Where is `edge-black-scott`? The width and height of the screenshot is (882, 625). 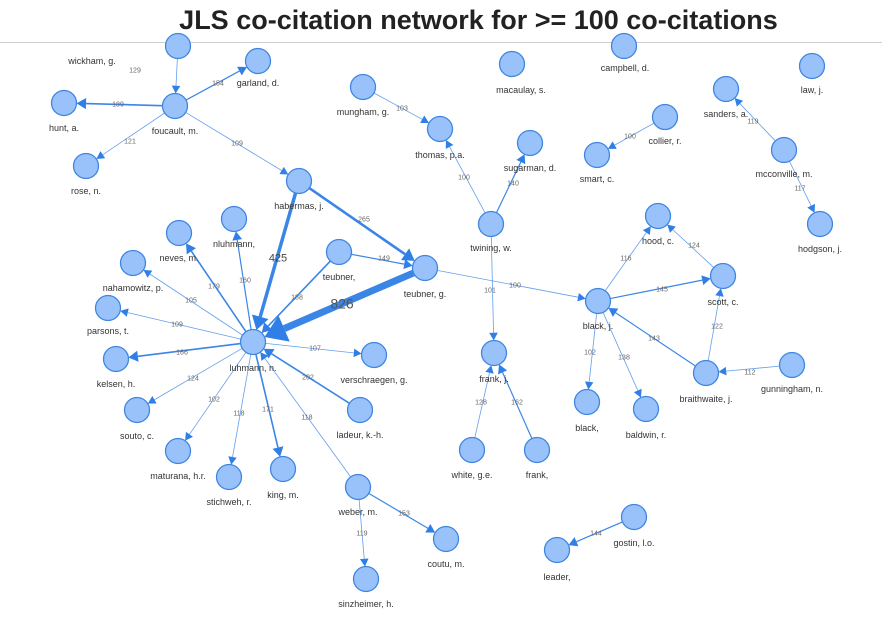 edge-black-scott is located at coordinates (656, 289).